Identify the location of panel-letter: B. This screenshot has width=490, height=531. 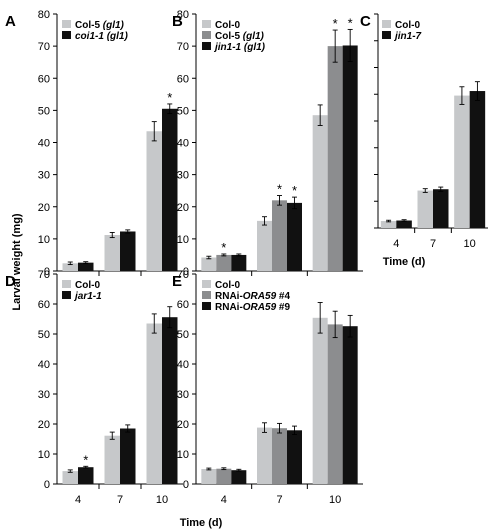
(177, 21).